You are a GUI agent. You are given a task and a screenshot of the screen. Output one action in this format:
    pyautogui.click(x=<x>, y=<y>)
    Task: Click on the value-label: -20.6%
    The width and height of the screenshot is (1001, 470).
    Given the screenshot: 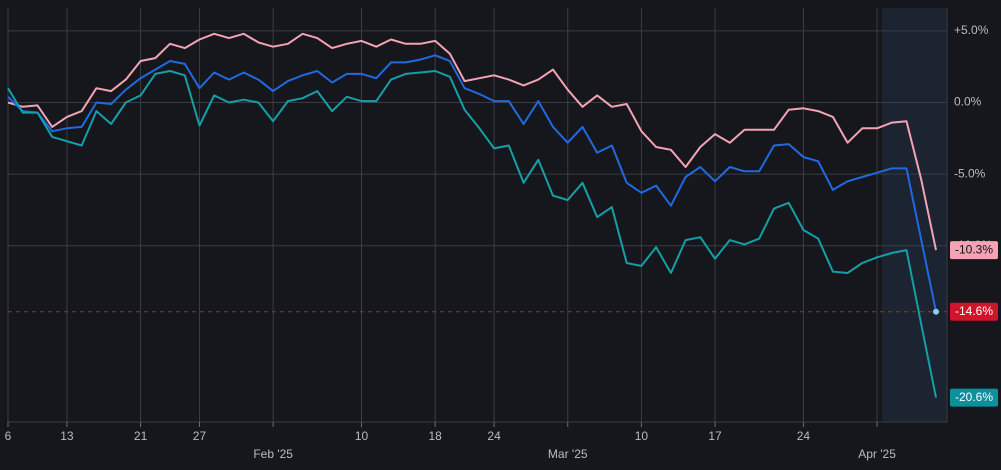 What is the action you would take?
    pyautogui.click(x=974, y=397)
    